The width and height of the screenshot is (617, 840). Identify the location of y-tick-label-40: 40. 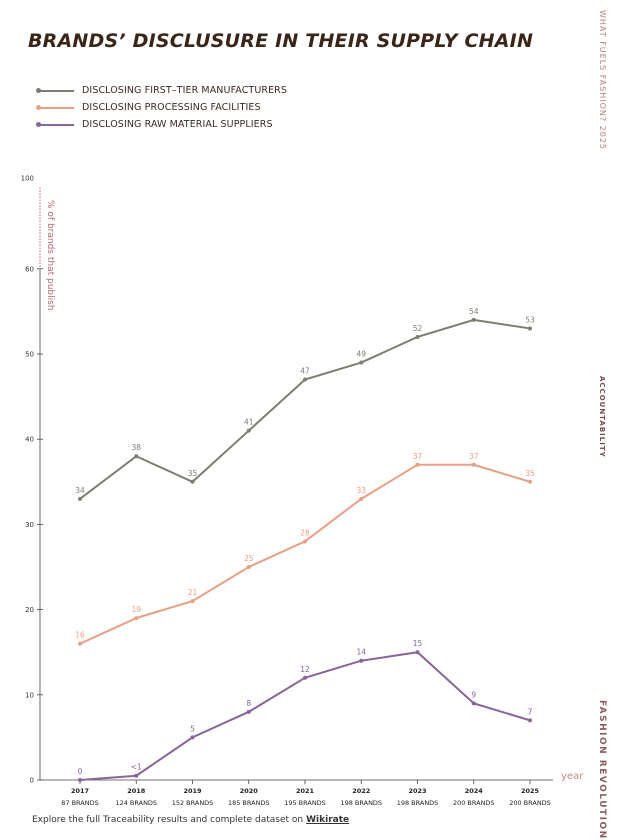
(29, 440).